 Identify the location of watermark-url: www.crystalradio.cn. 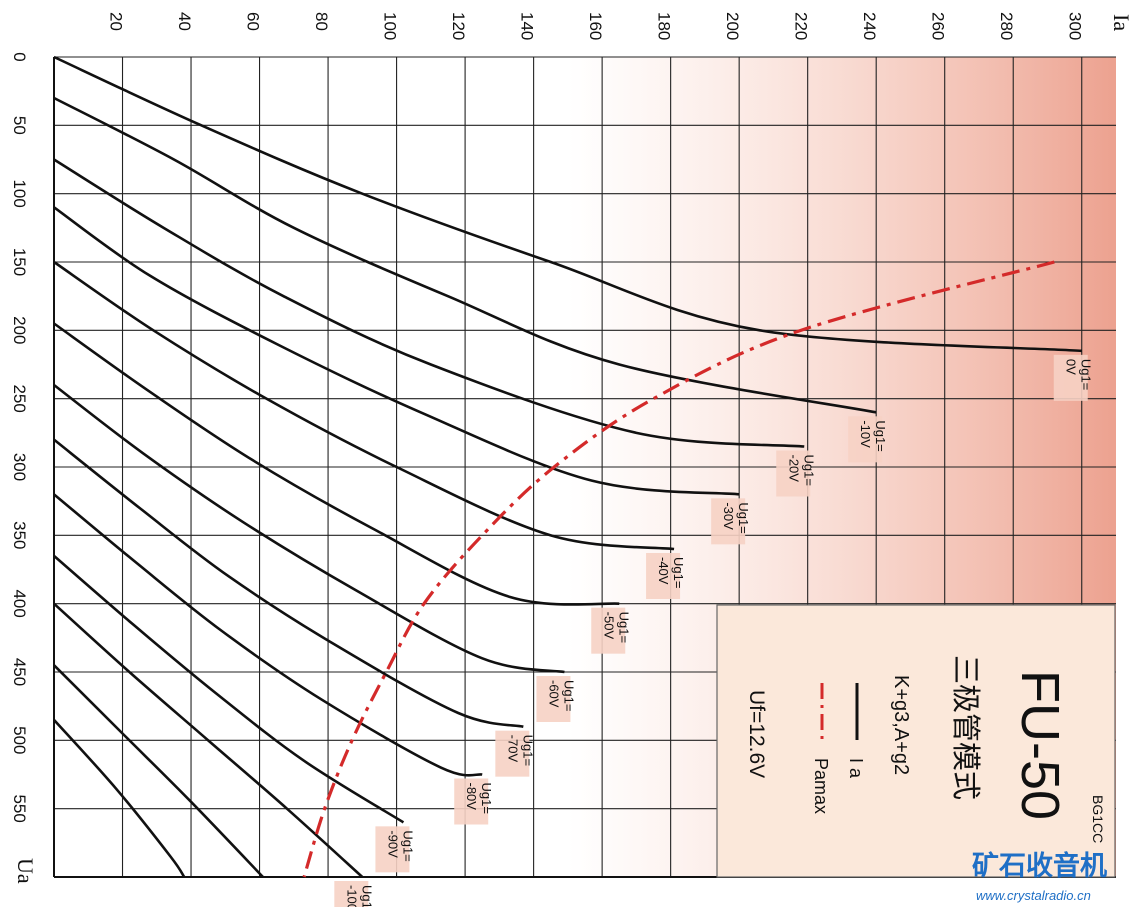
(1033, 895).